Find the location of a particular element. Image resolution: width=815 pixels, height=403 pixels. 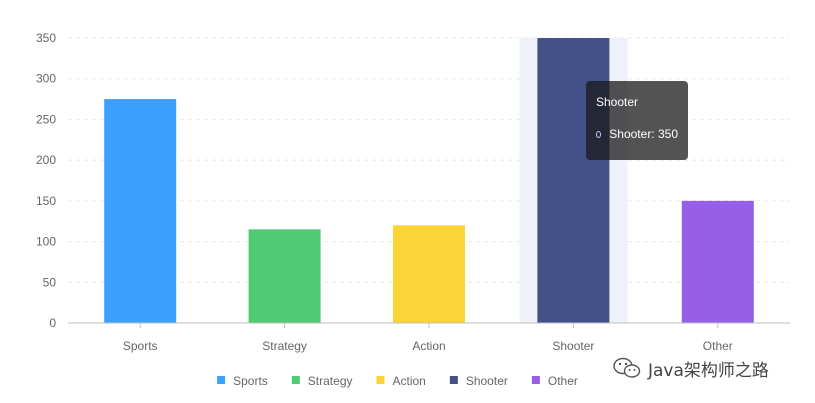

wechat-icon is located at coordinates (627, 367).